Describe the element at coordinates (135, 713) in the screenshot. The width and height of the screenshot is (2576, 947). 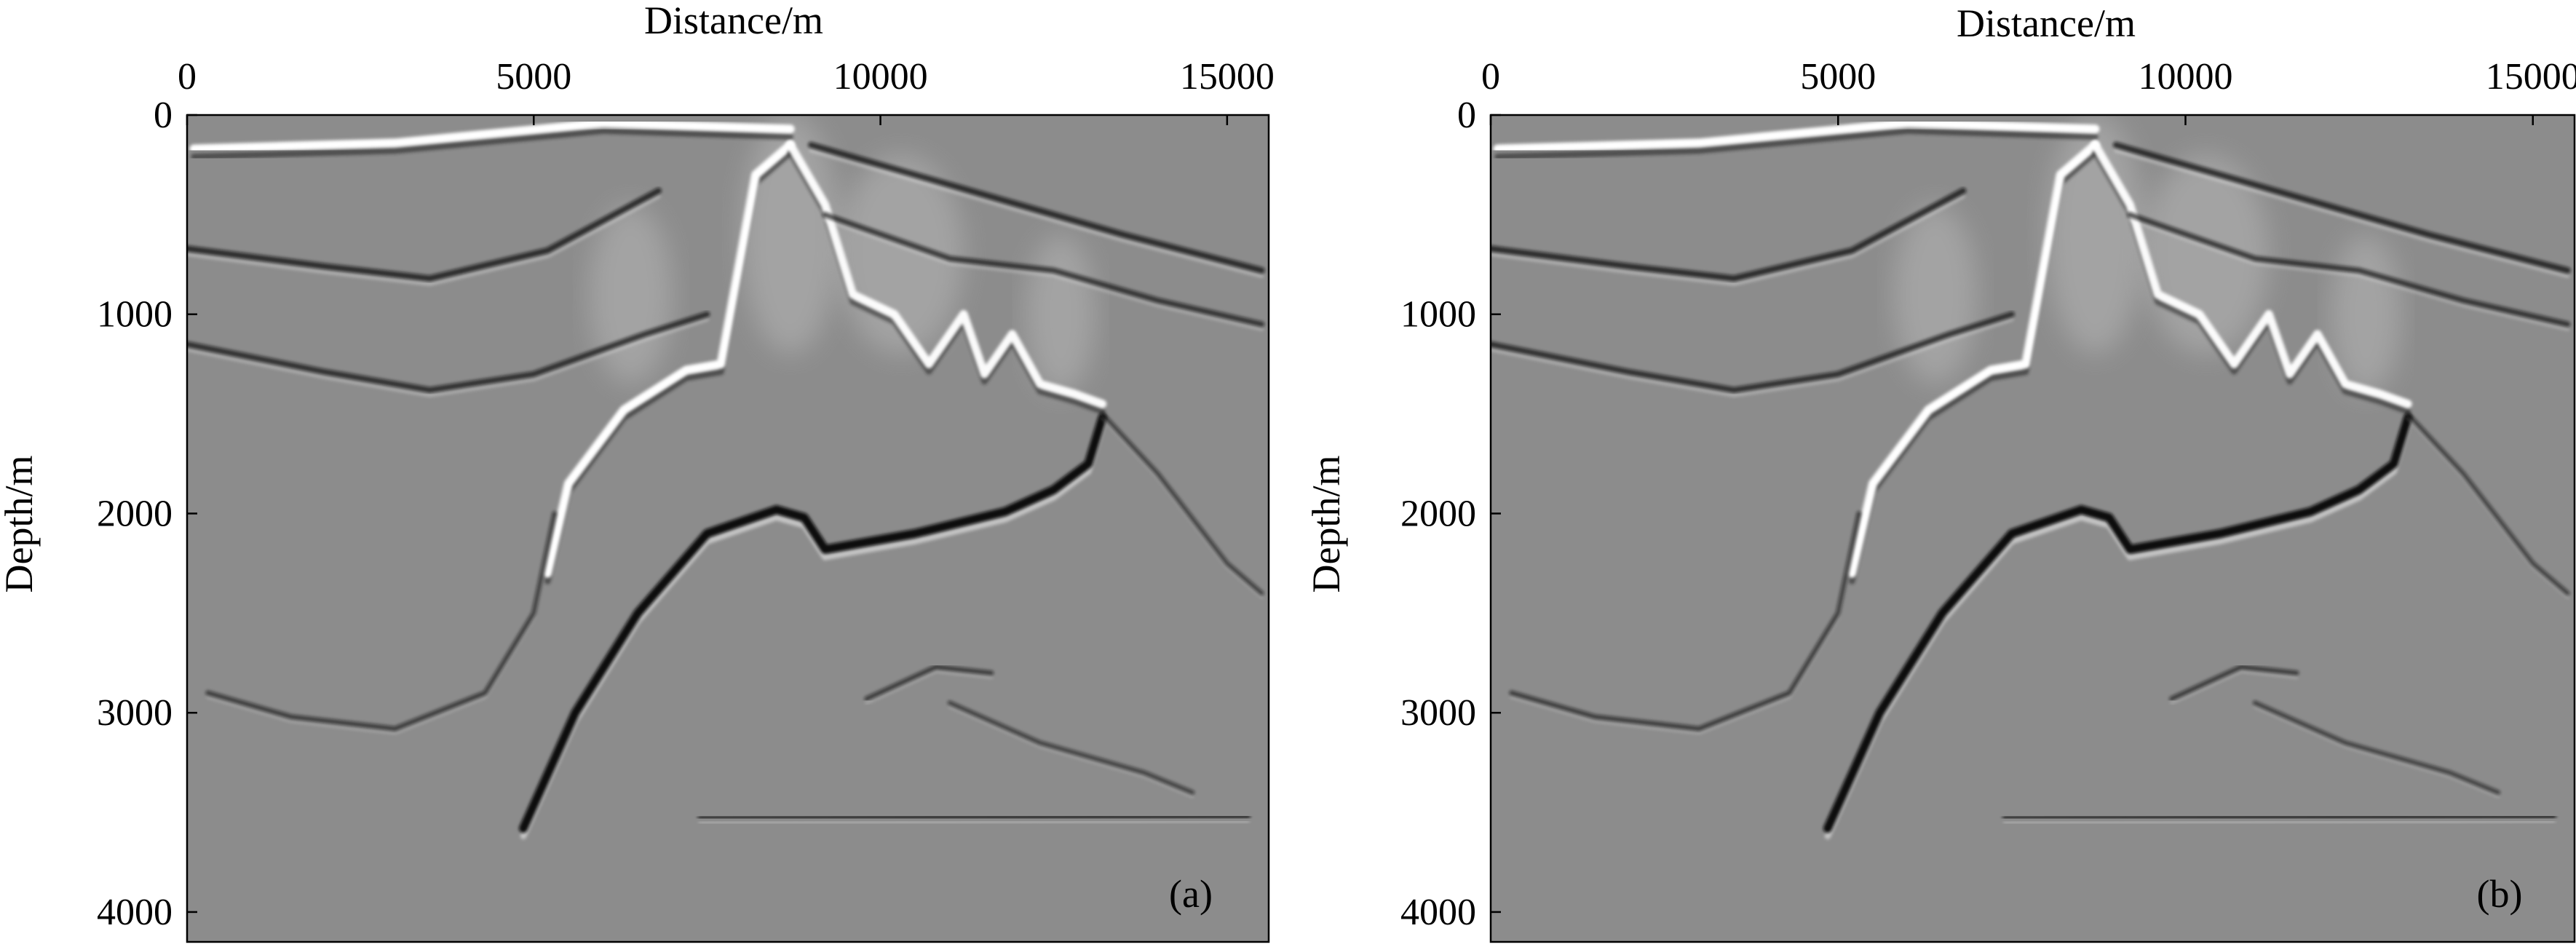
I see `panel-a-y-tick-label-3000: 3000` at that location.